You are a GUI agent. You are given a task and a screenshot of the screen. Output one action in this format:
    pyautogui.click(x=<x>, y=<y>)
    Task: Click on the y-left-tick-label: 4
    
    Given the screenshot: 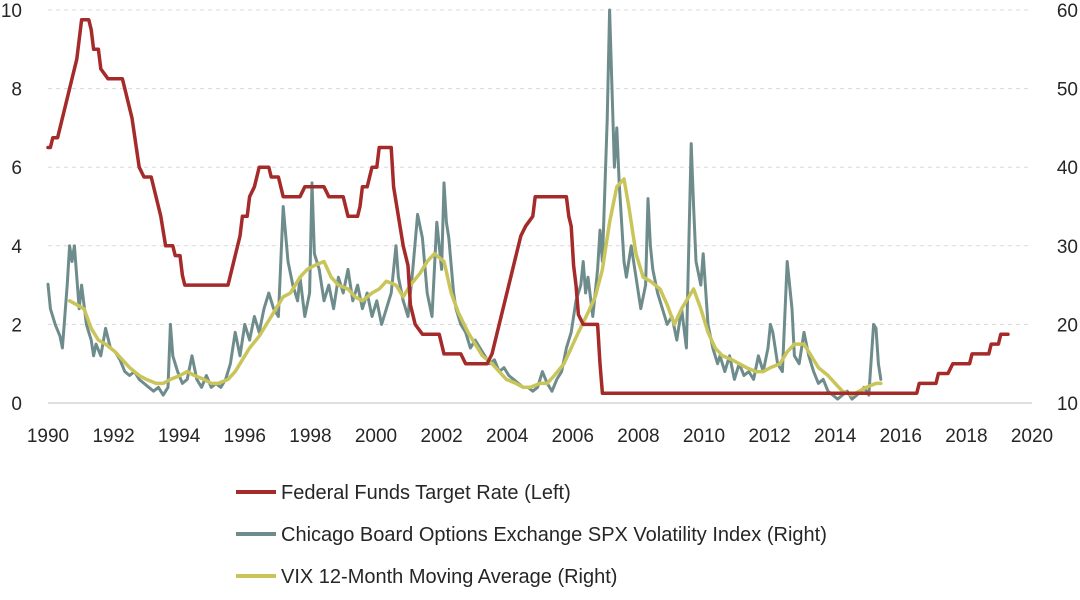 What is the action you would take?
    pyautogui.click(x=16, y=247)
    